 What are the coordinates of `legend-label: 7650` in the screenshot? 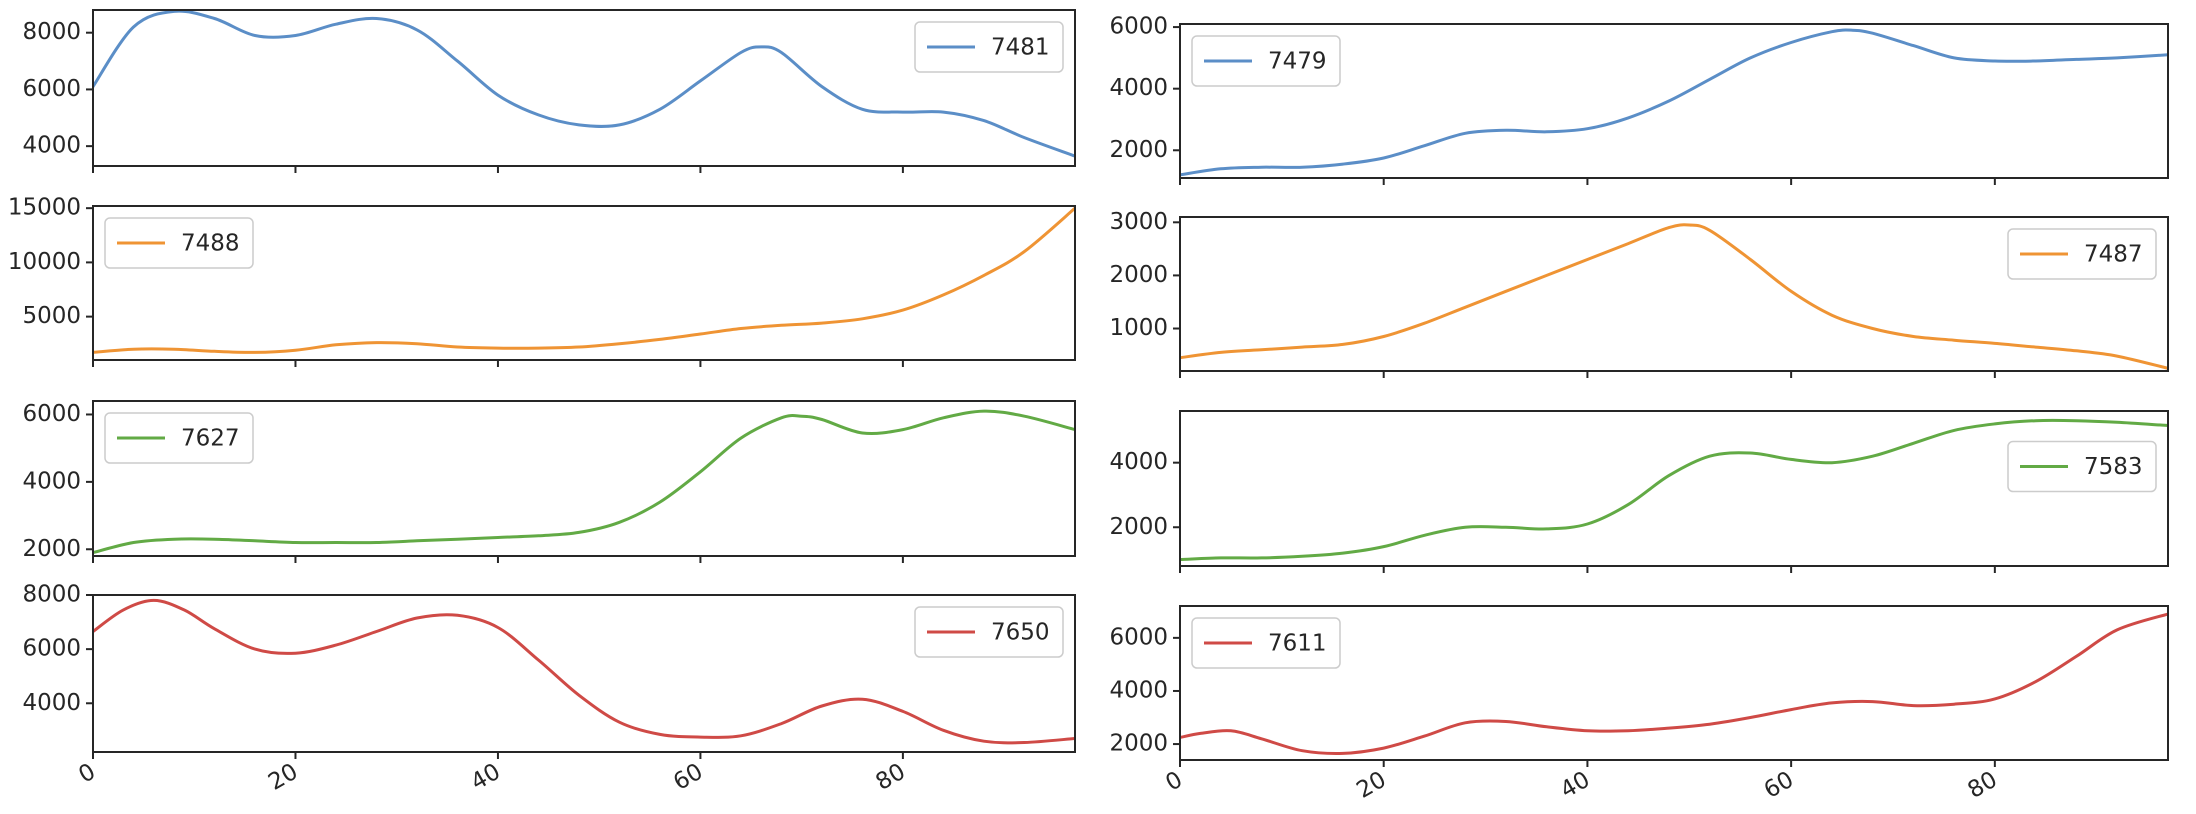 It's located at (1020, 633).